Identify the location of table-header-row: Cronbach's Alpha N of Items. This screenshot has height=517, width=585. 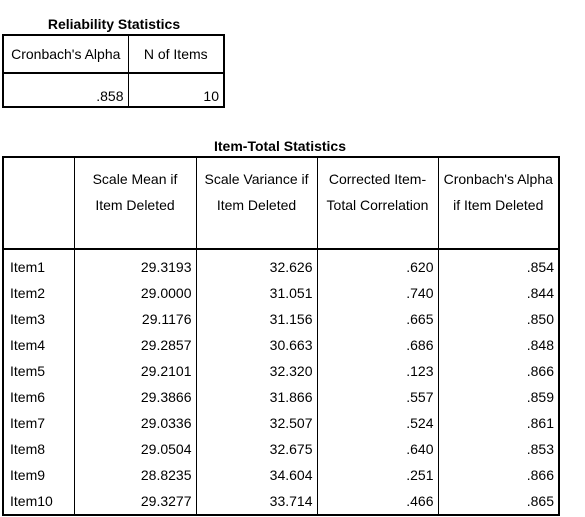
(113, 54).